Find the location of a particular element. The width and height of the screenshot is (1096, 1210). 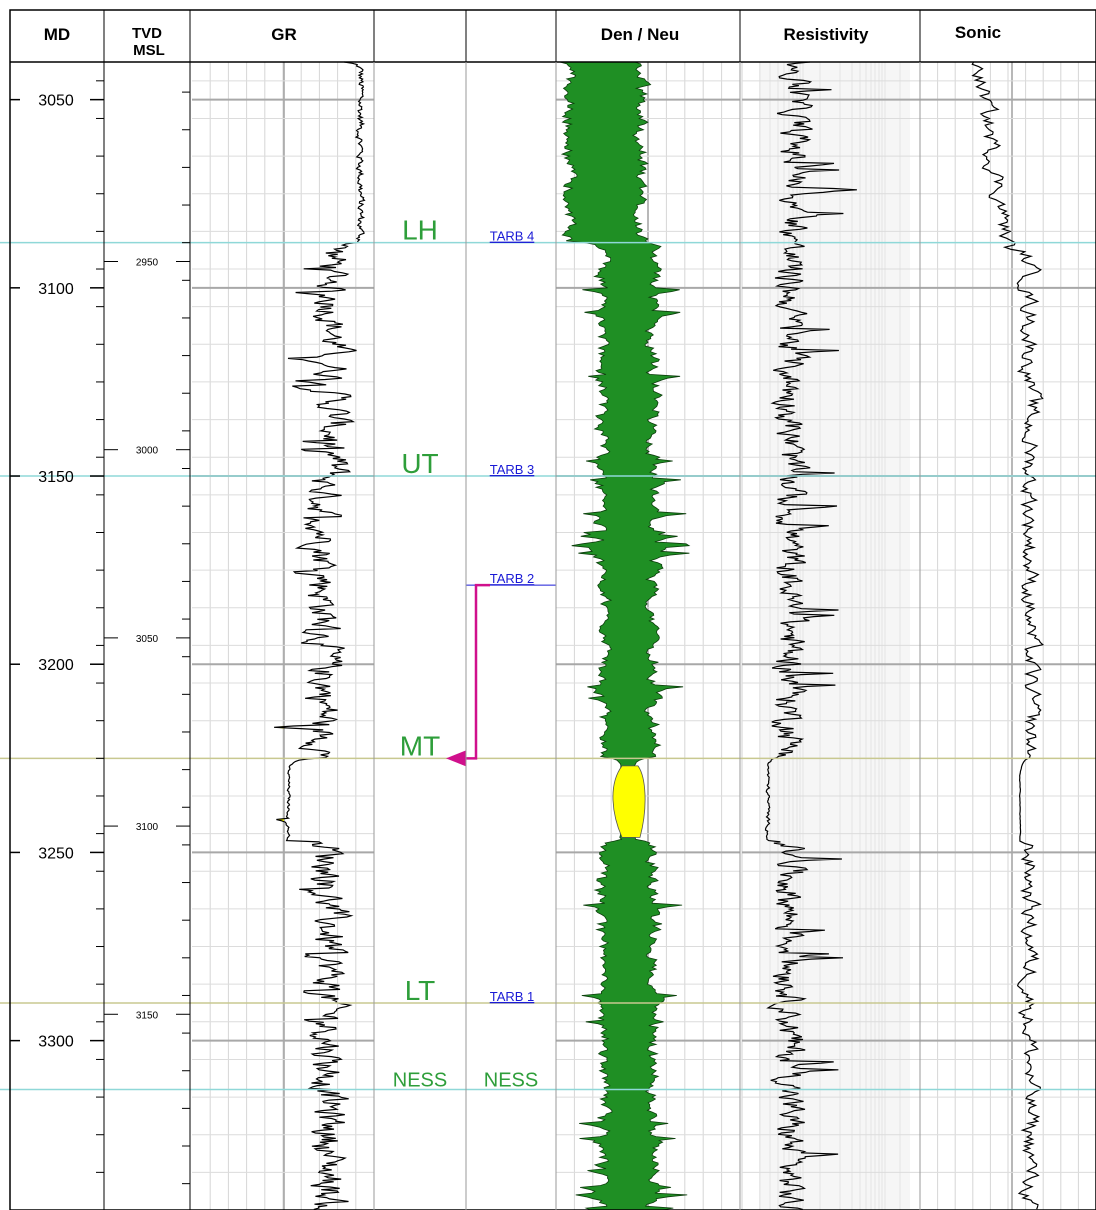

header-tvd-msl: MSL is located at coordinates (149, 50).